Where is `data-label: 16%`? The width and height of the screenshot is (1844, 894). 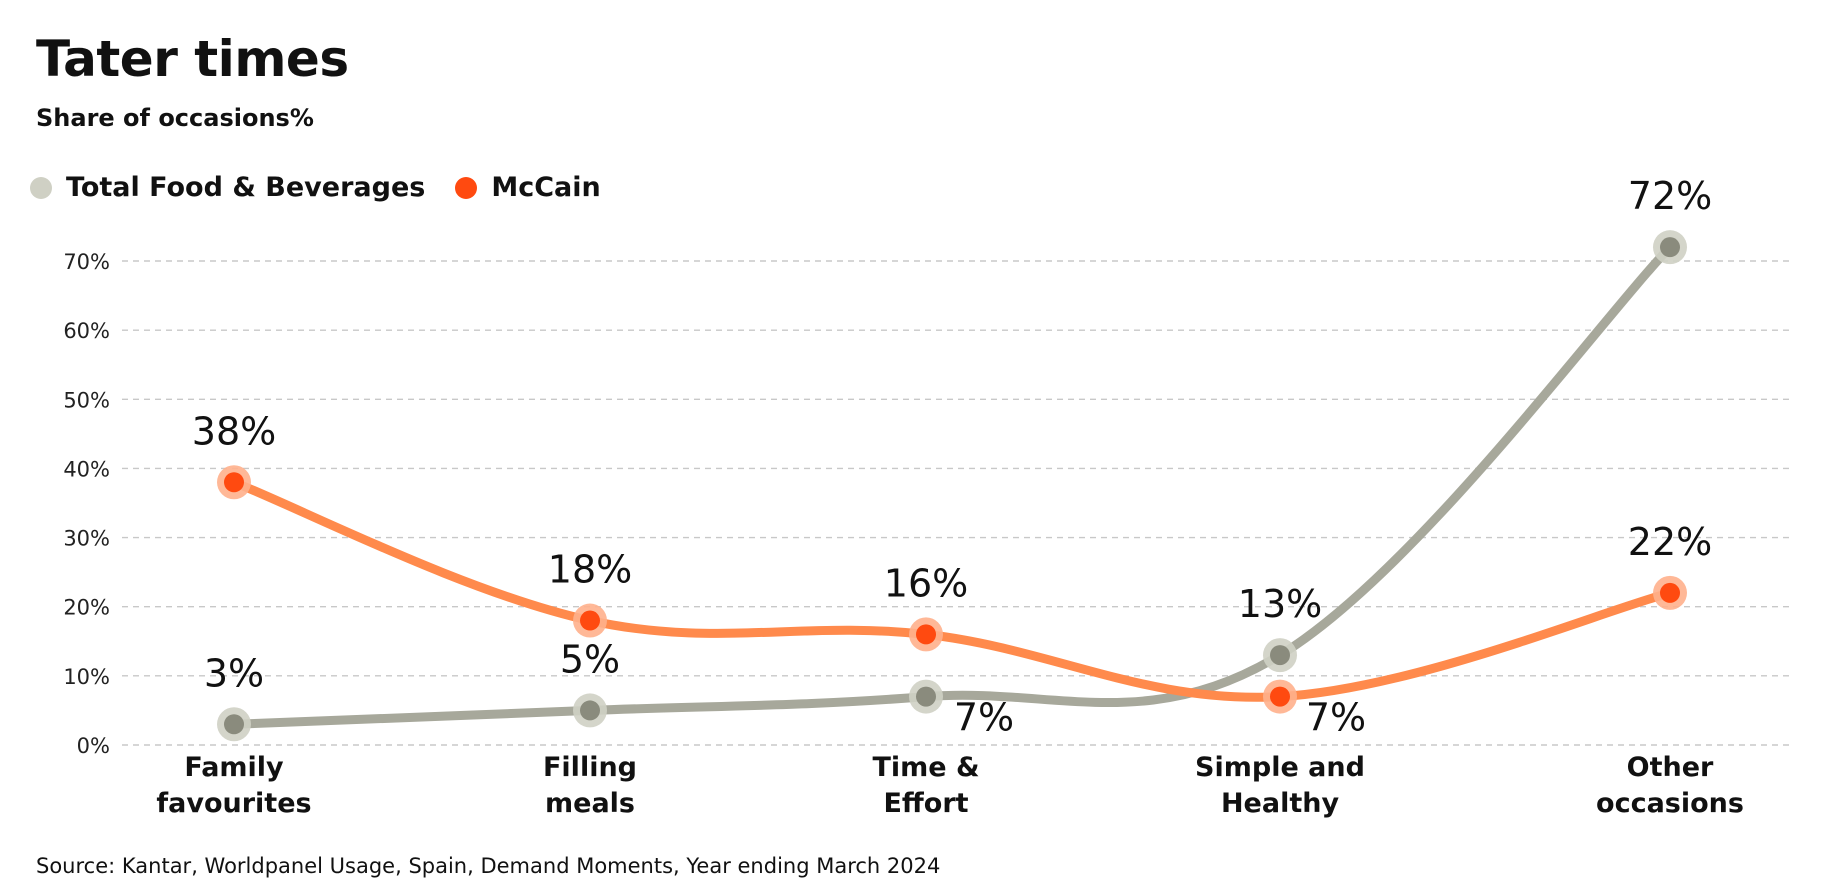 data-label: 16% is located at coordinates (926, 583).